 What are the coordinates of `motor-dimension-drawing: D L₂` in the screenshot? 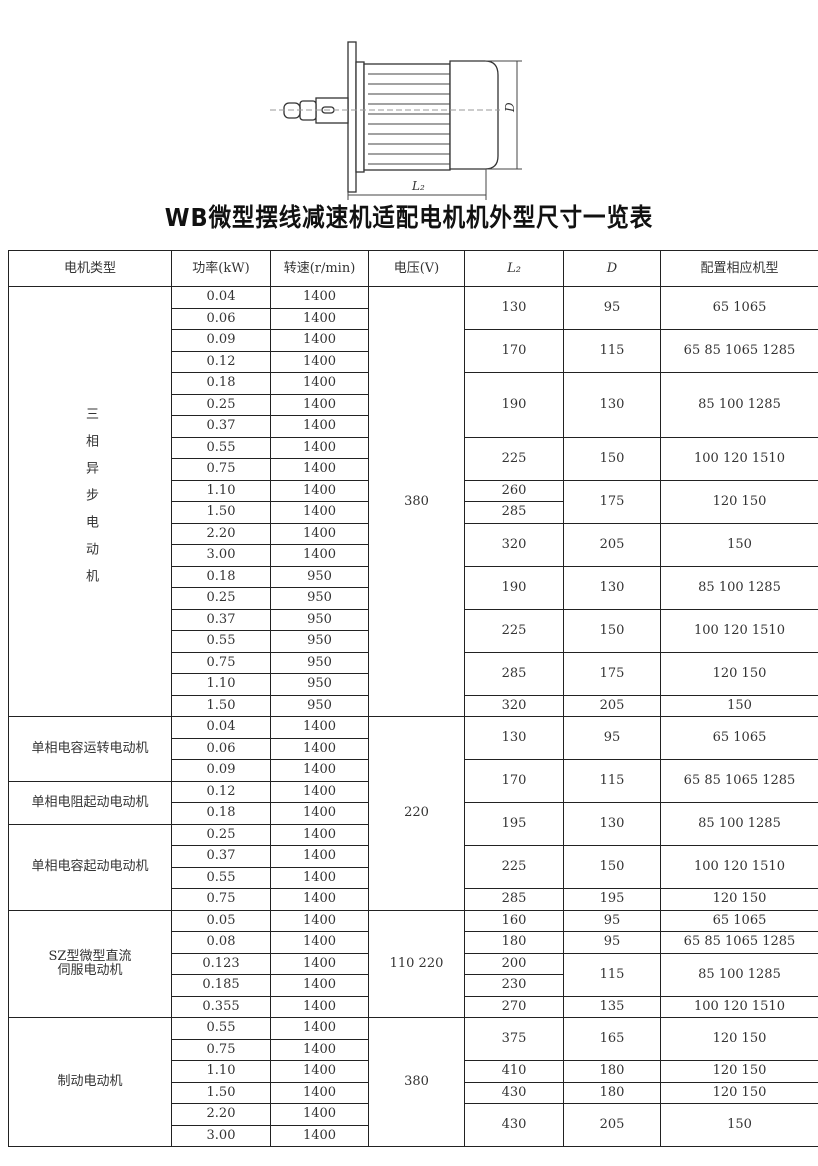 It's located at (396, 120).